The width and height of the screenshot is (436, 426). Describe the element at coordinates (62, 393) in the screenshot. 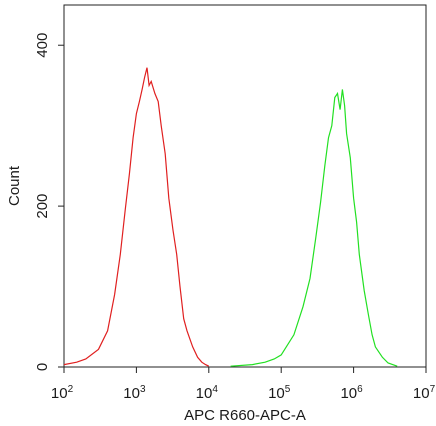

I see `x-tick-label-1: 10²` at that location.